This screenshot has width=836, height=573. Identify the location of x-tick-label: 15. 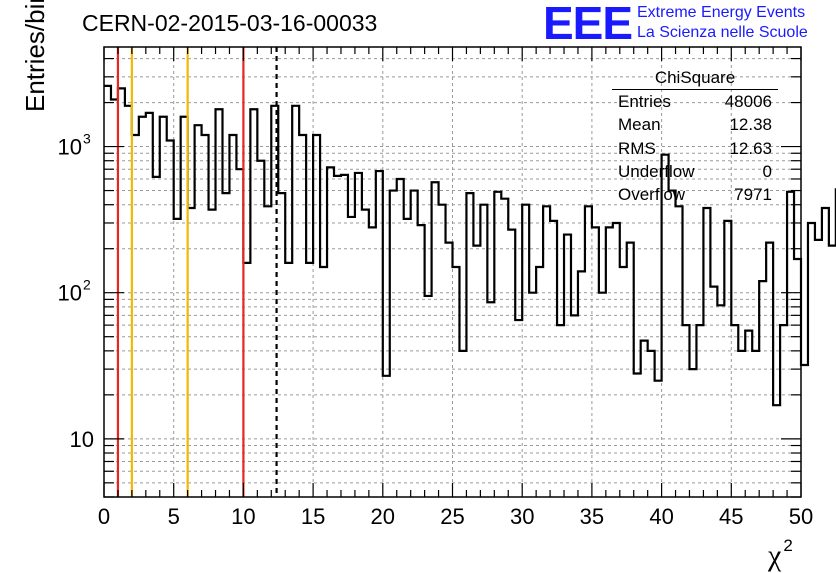
(313, 516).